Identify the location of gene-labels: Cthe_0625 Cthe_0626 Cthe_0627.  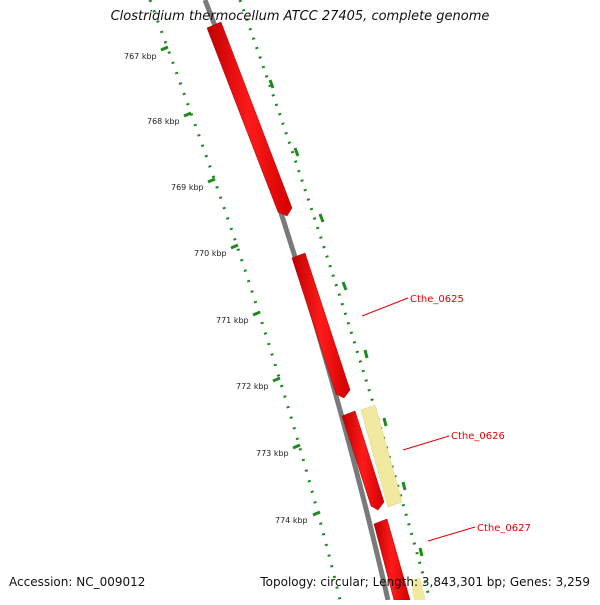
(446, 418).